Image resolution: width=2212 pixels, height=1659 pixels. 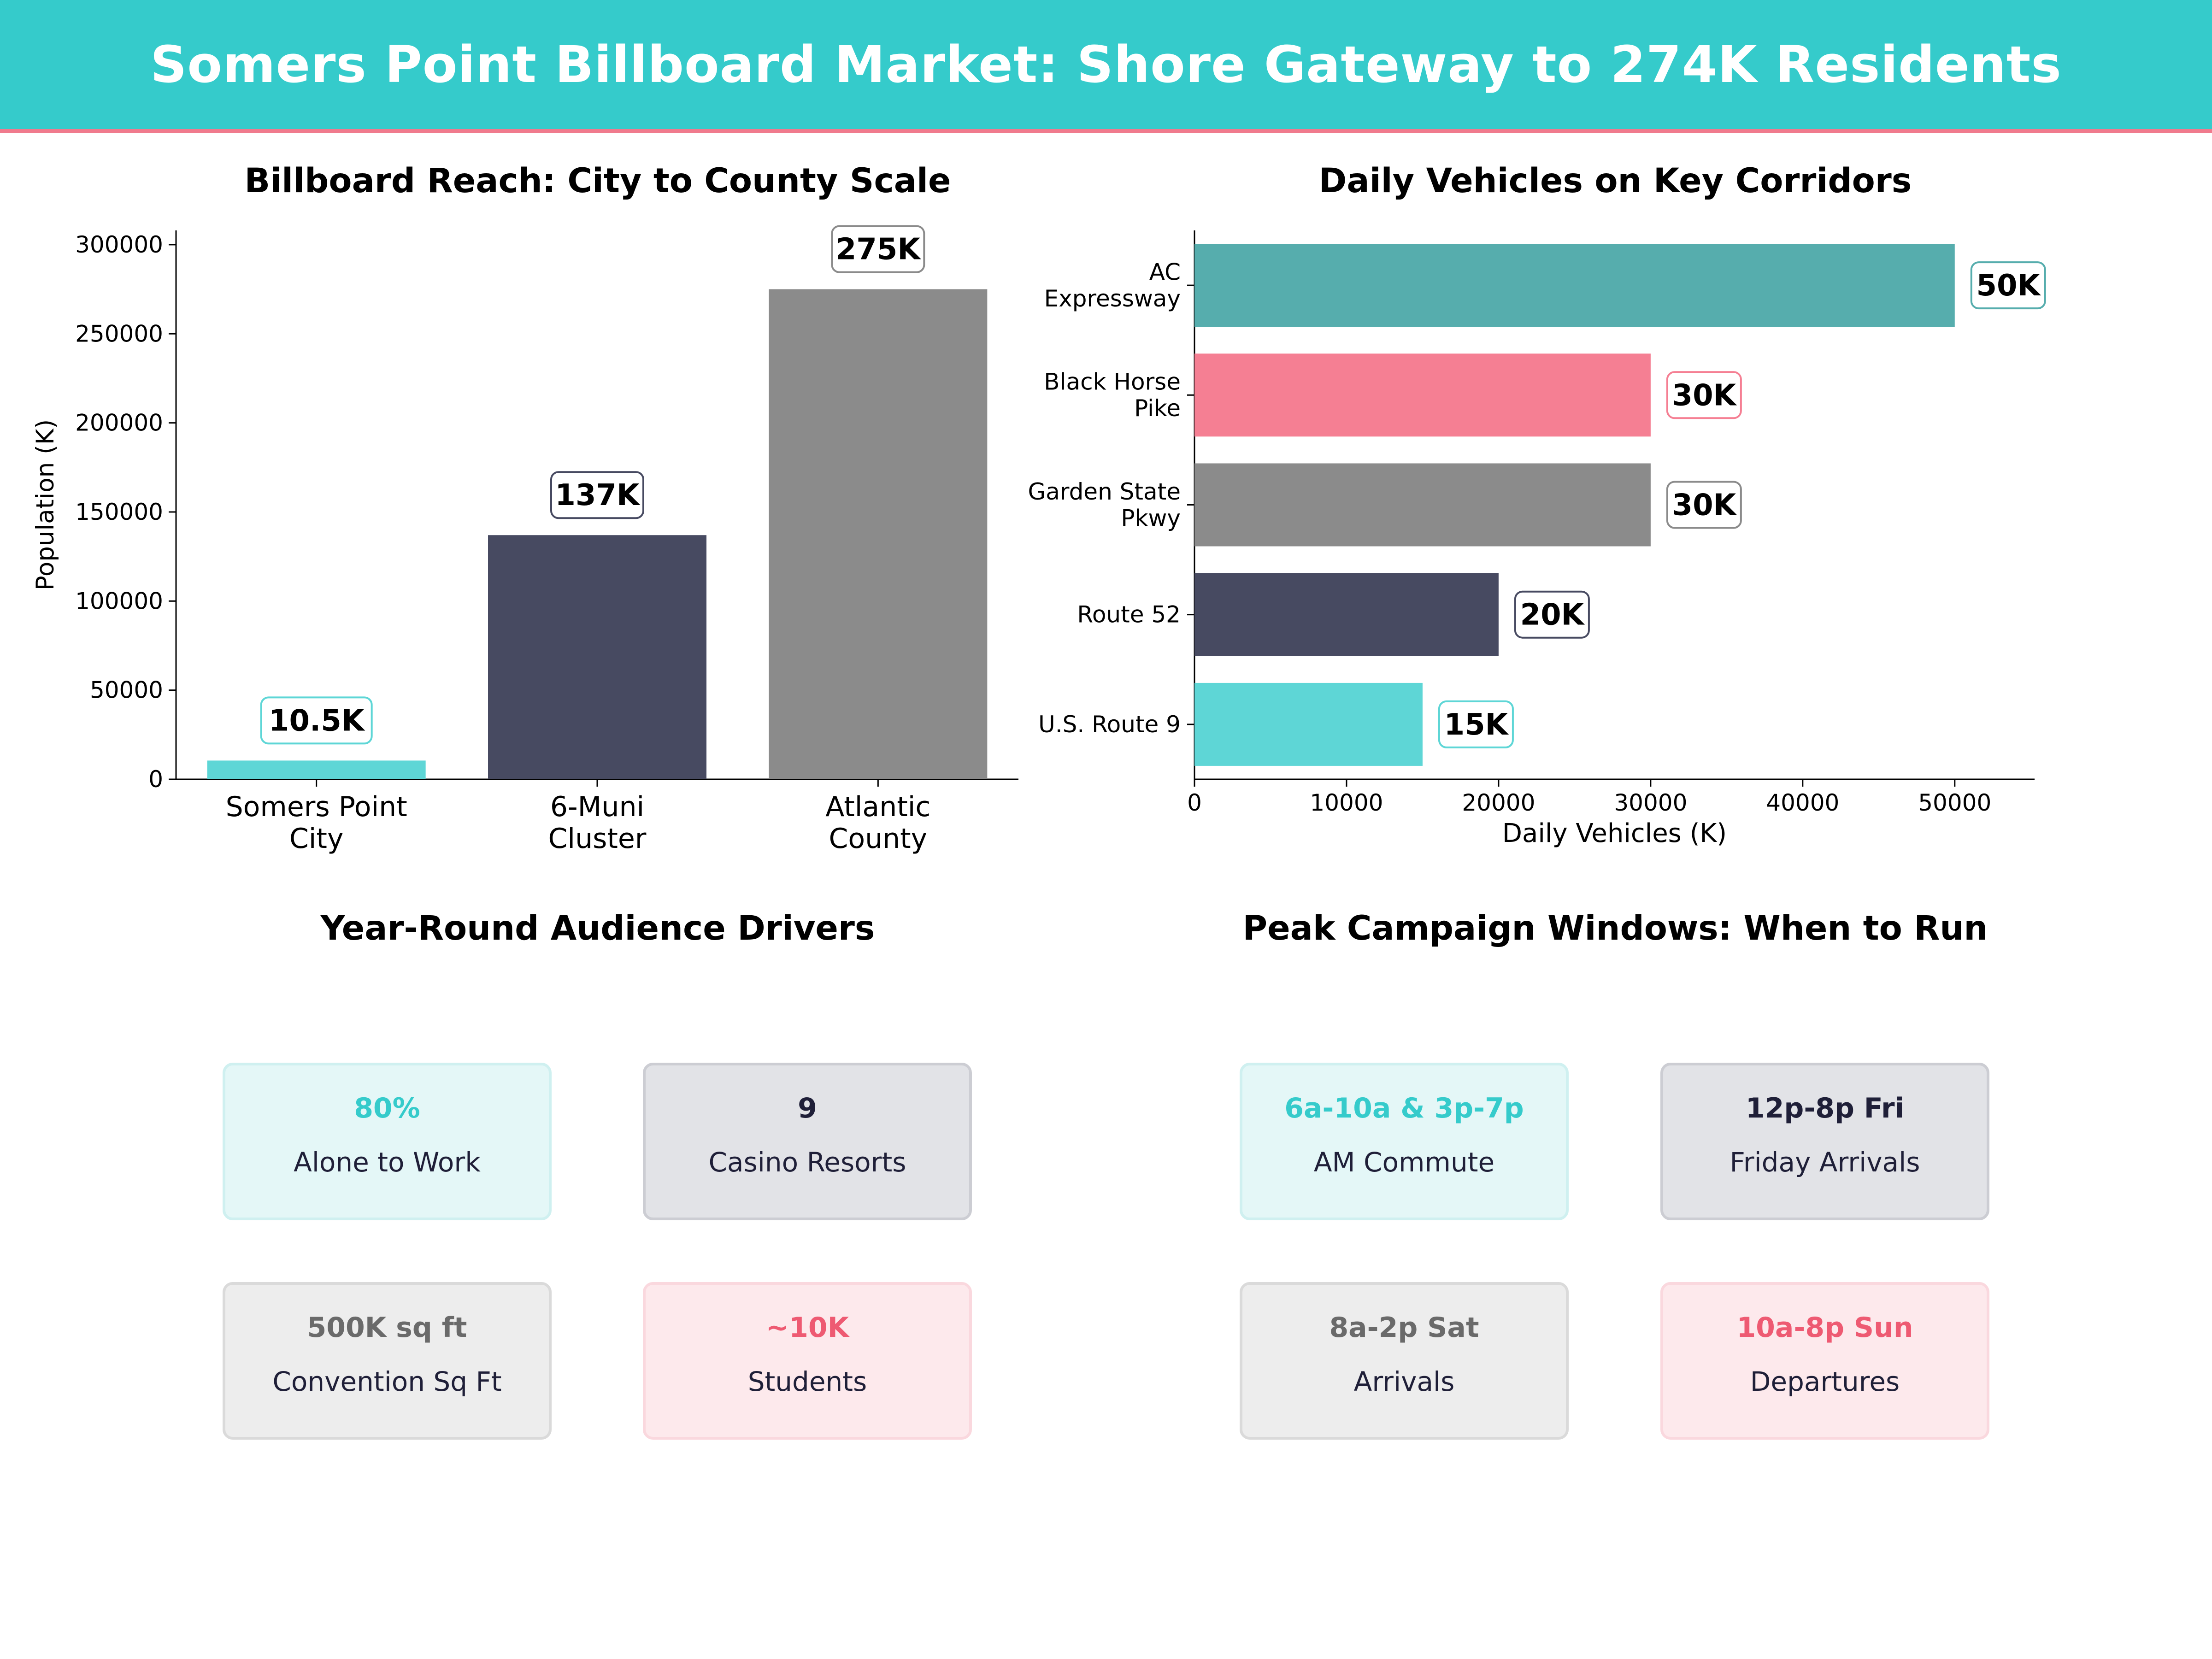 What do you see at coordinates (155, 779) in the screenshot?
I see `y-tick-label: 0` at bounding box center [155, 779].